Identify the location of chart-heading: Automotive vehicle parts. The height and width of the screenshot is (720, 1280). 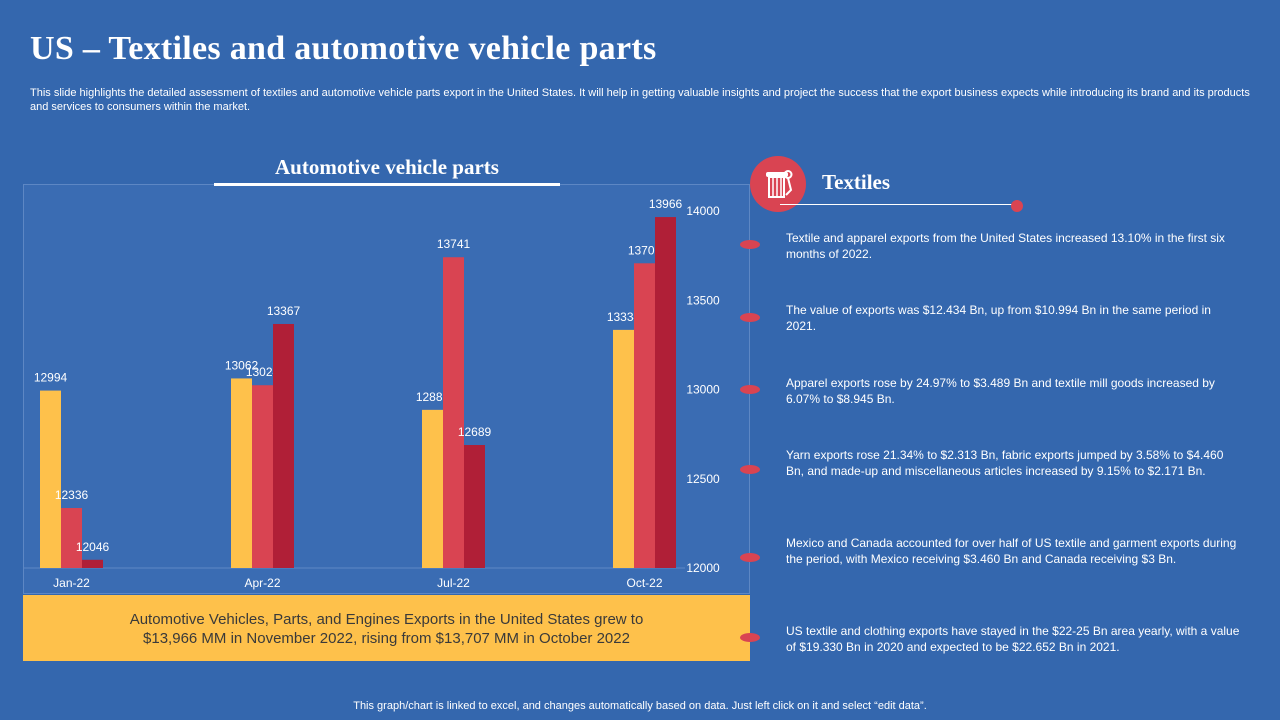
(387, 167).